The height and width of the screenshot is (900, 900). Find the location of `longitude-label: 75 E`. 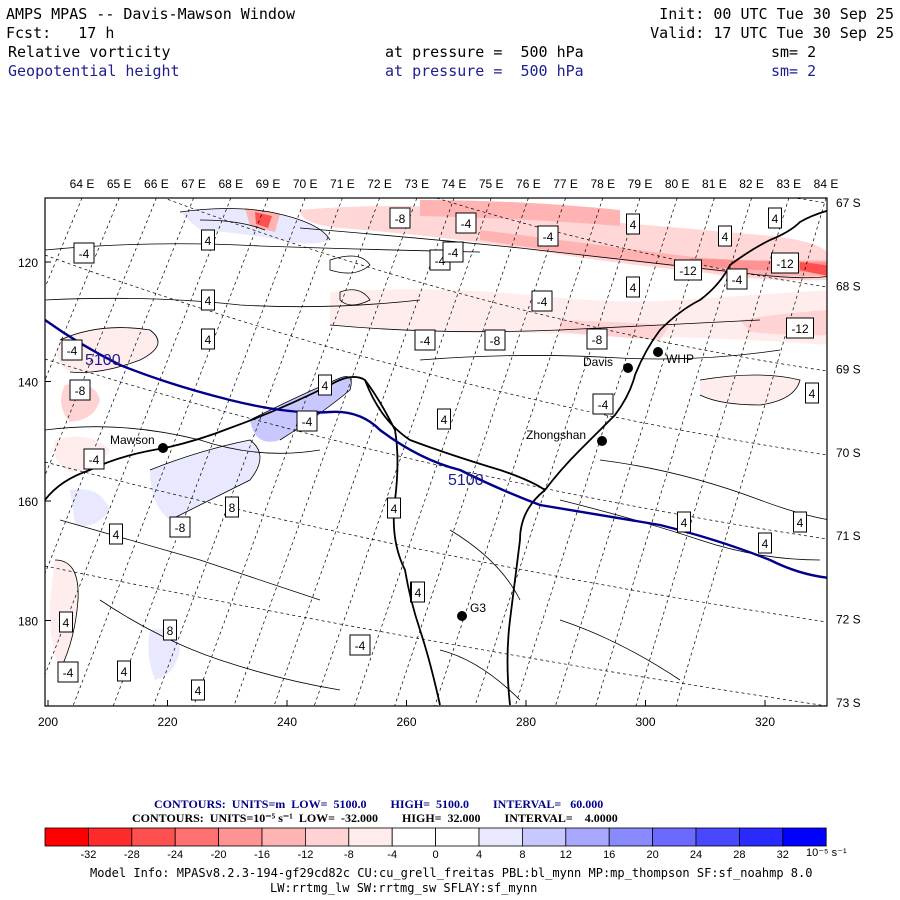

longitude-label: 75 E is located at coordinates (491, 184).